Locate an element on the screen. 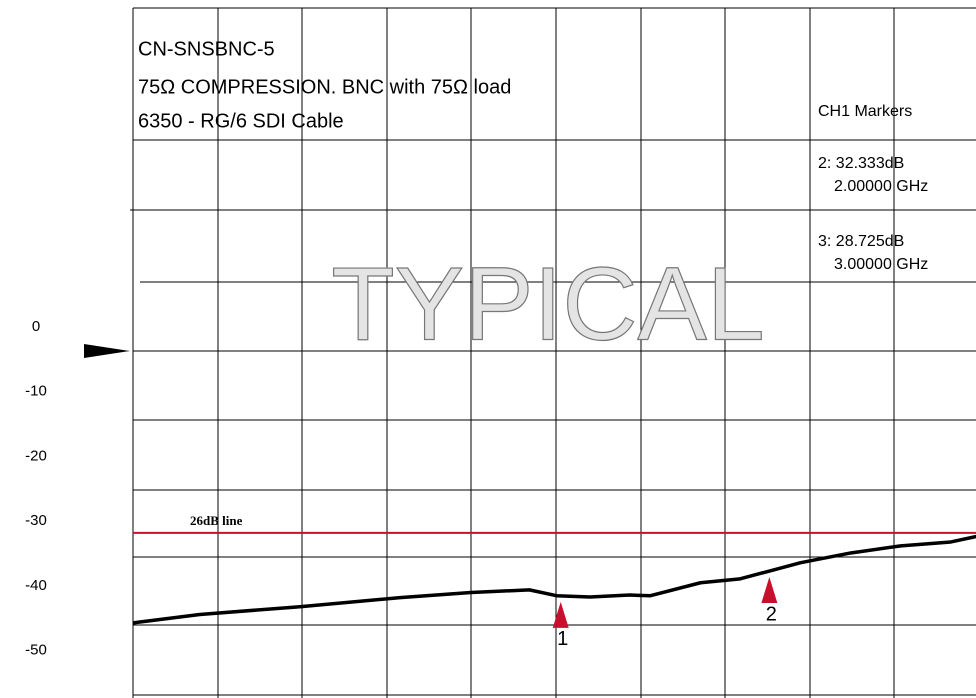 Image resolution: width=976 pixels, height=698 pixels. y-tick-label: -50 is located at coordinates (36, 650).